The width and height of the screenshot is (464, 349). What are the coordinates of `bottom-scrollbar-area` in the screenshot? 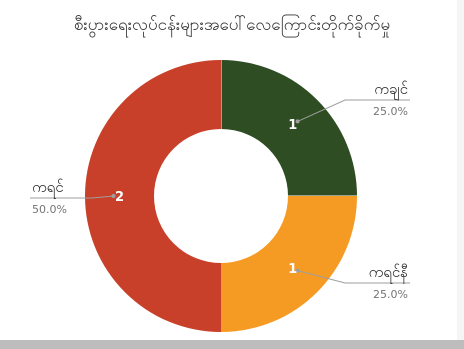 It's located at (232, 344).